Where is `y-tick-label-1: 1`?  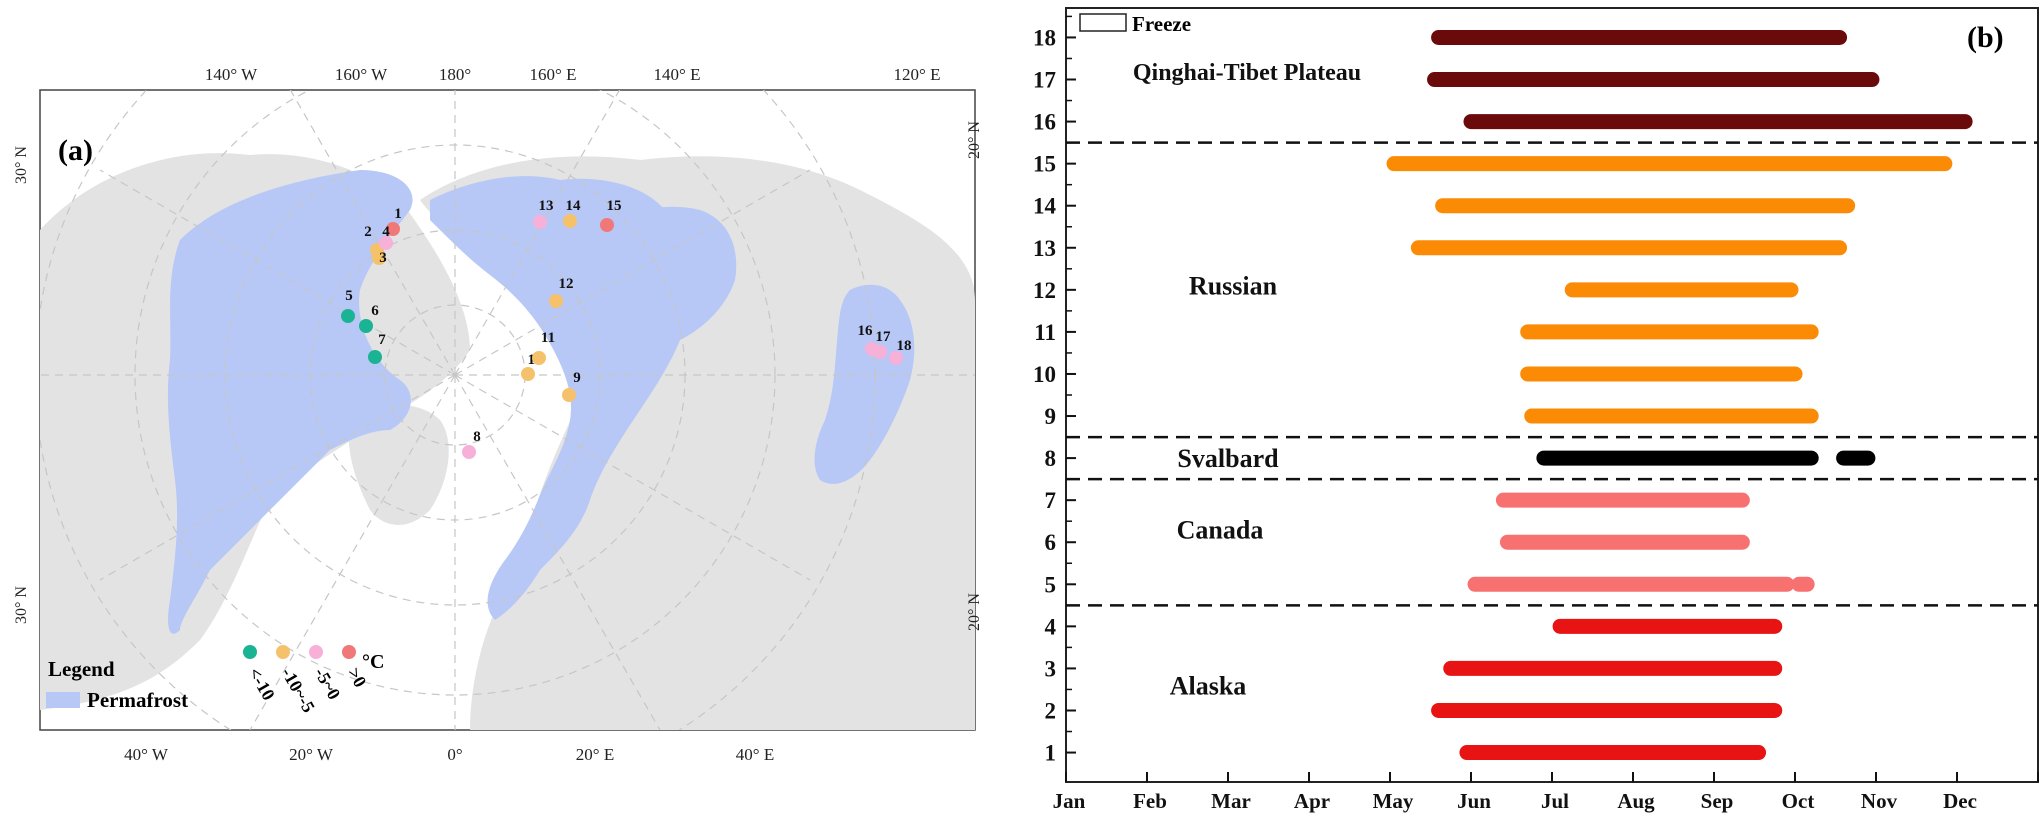 y-tick-label-1: 1 is located at coordinates (1051, 753).